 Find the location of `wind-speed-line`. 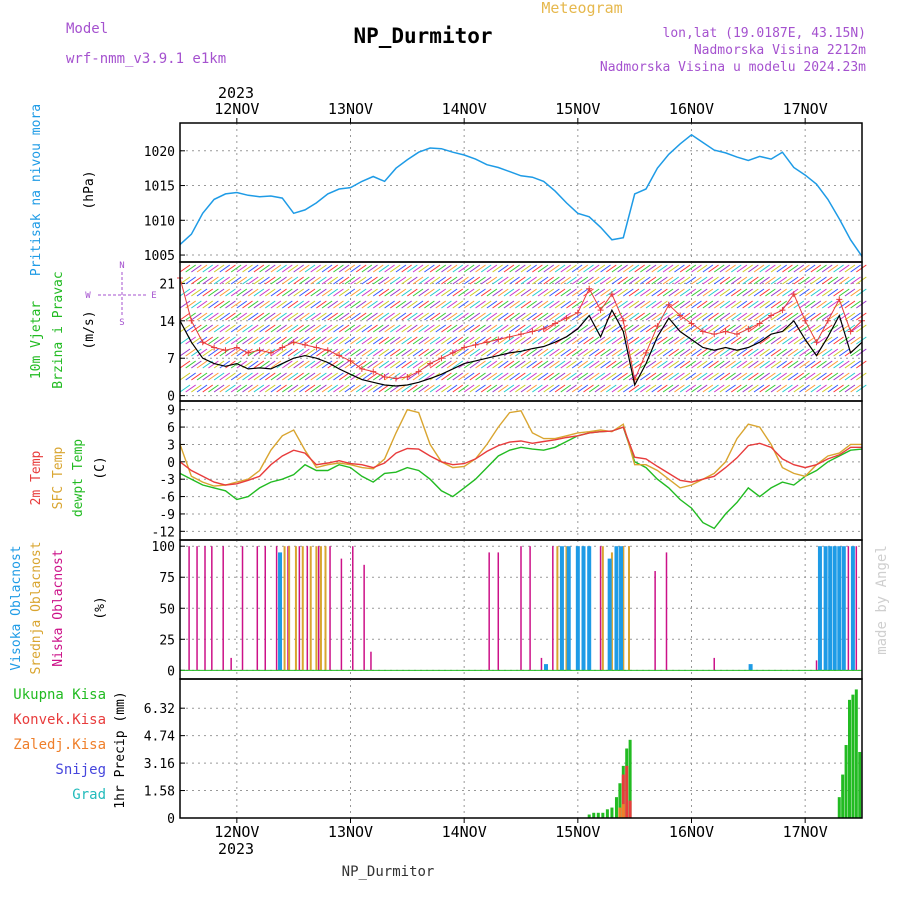

wind-speed-line is located at coordinates (521, 347).